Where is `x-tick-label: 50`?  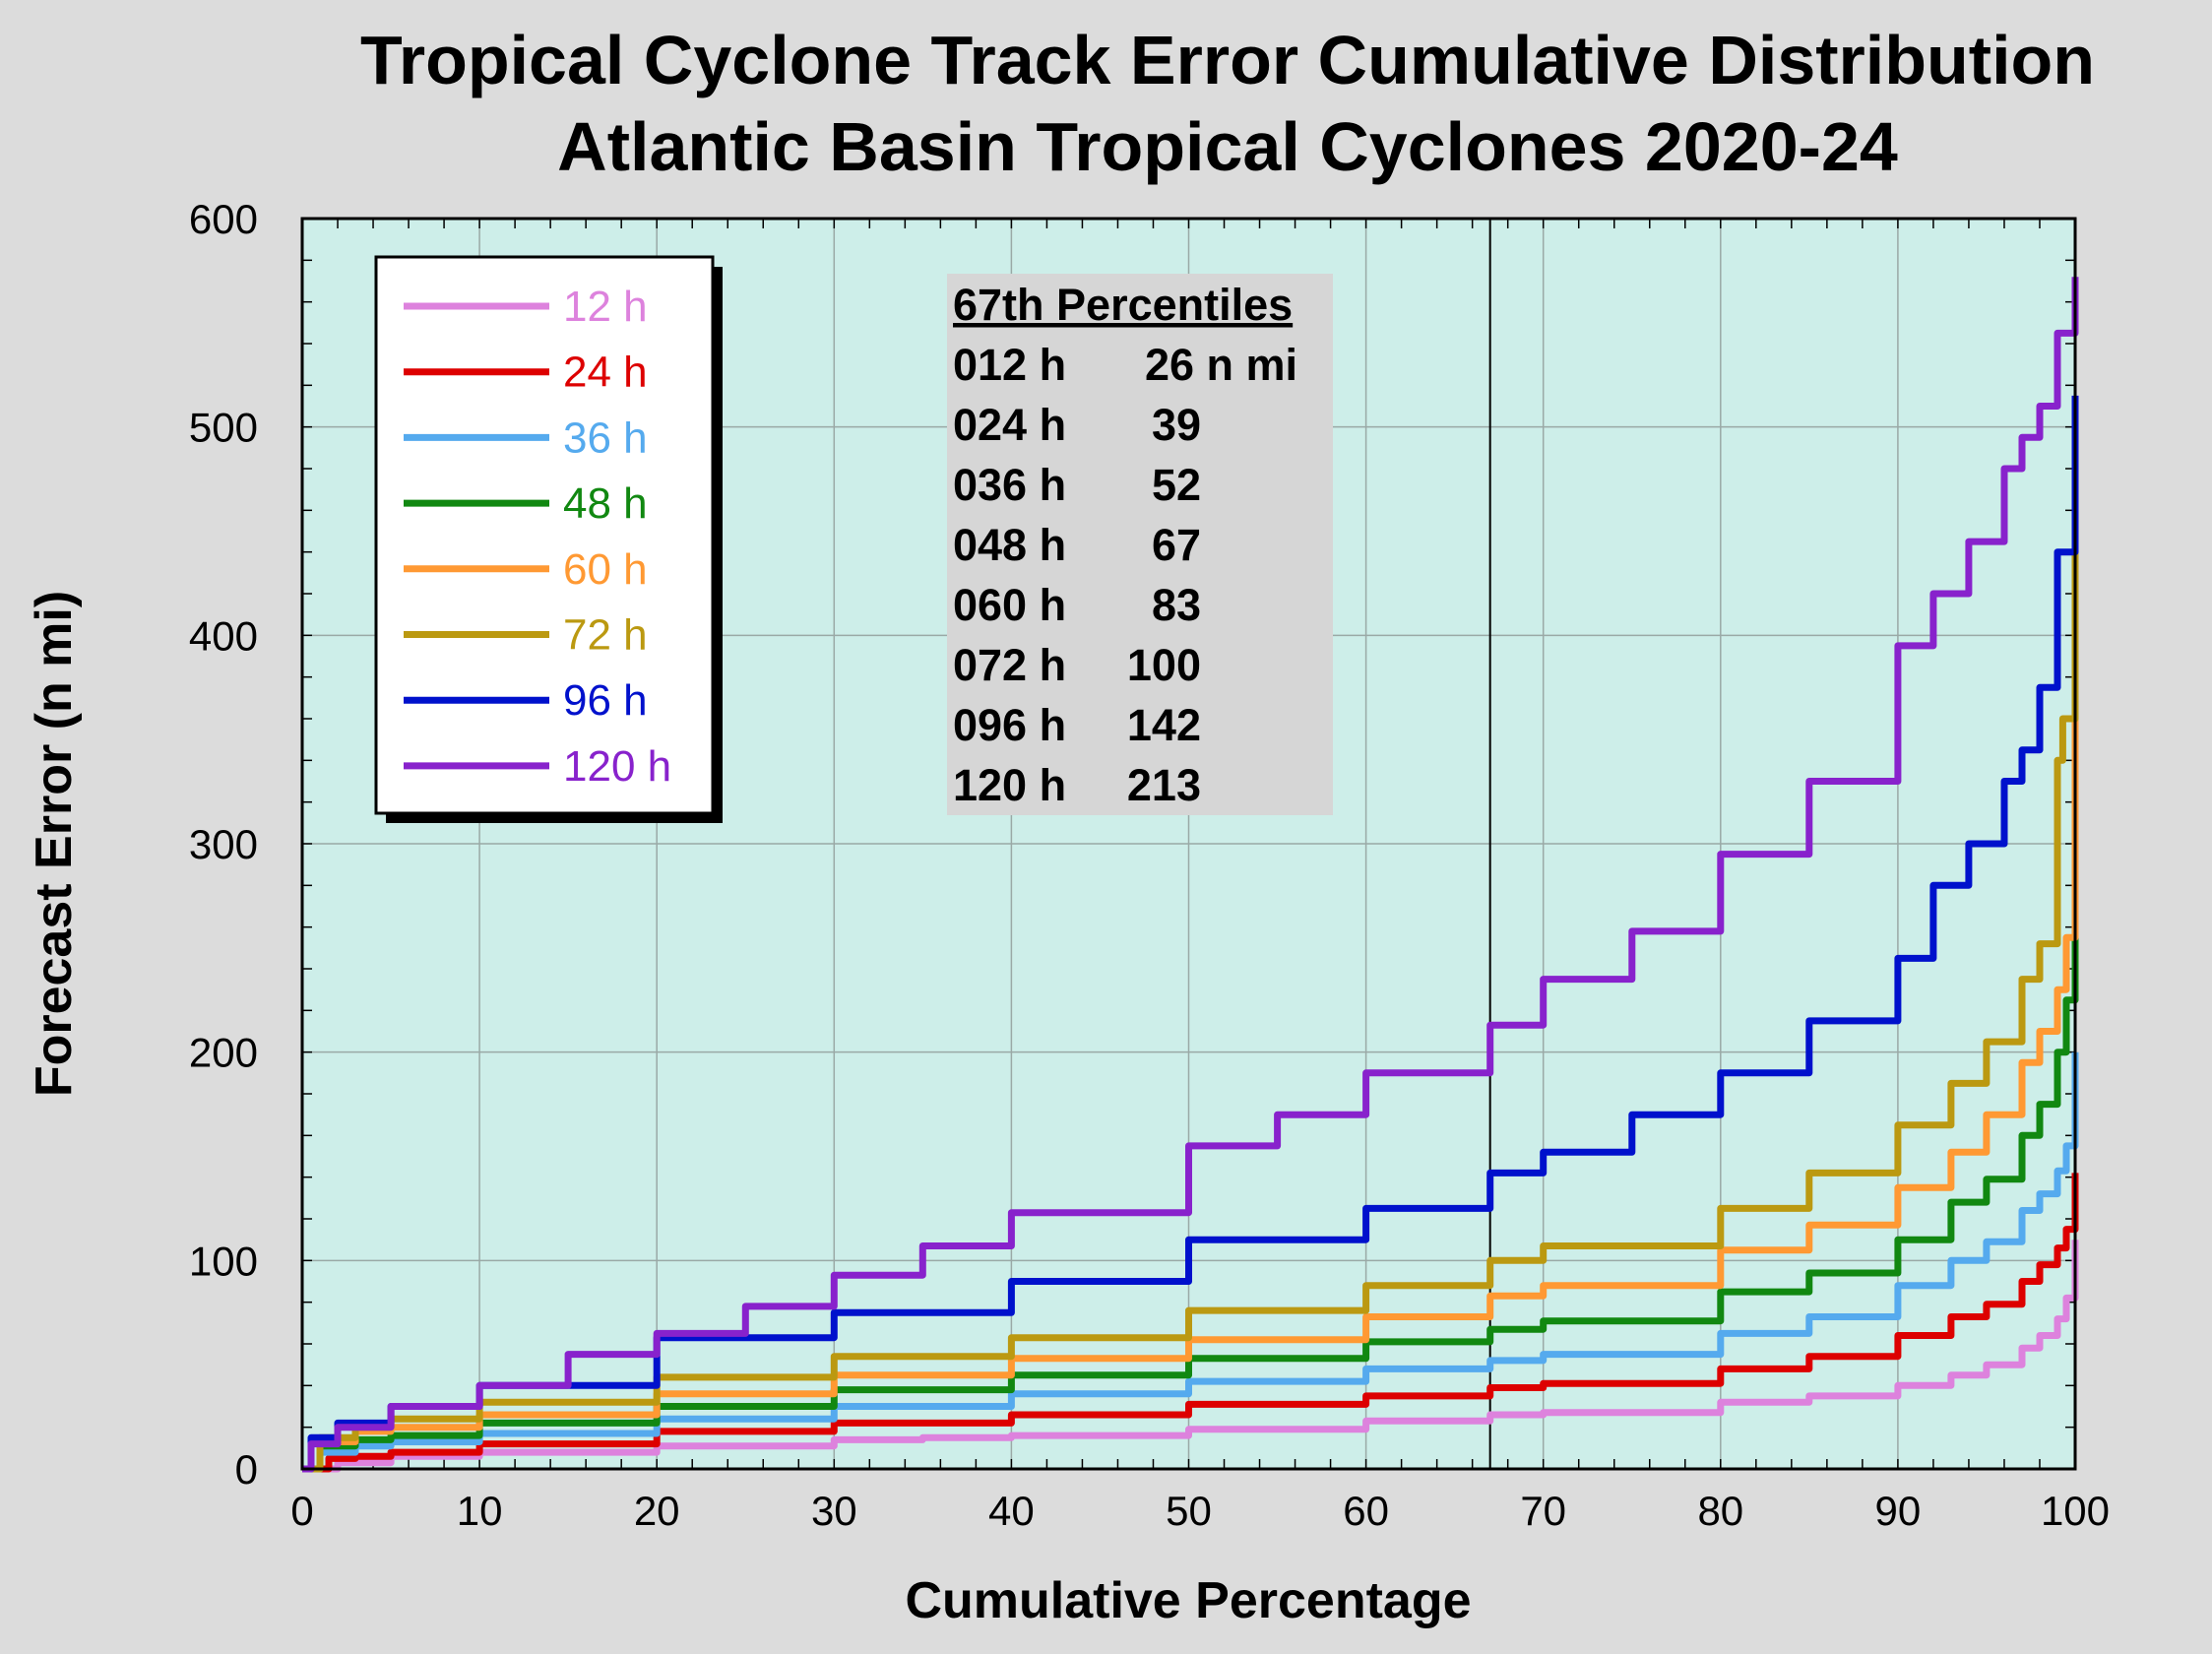 x-tick-label: 50 is located at coordinates (1189, 1511).